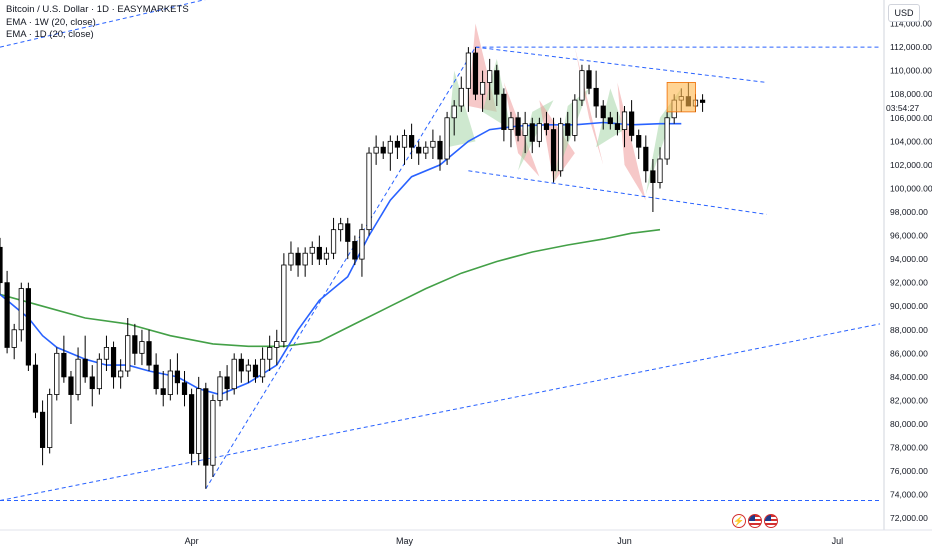  Describe the element at coordinates (681, 97) in the screenshot. I see `current-price-box` at that location.